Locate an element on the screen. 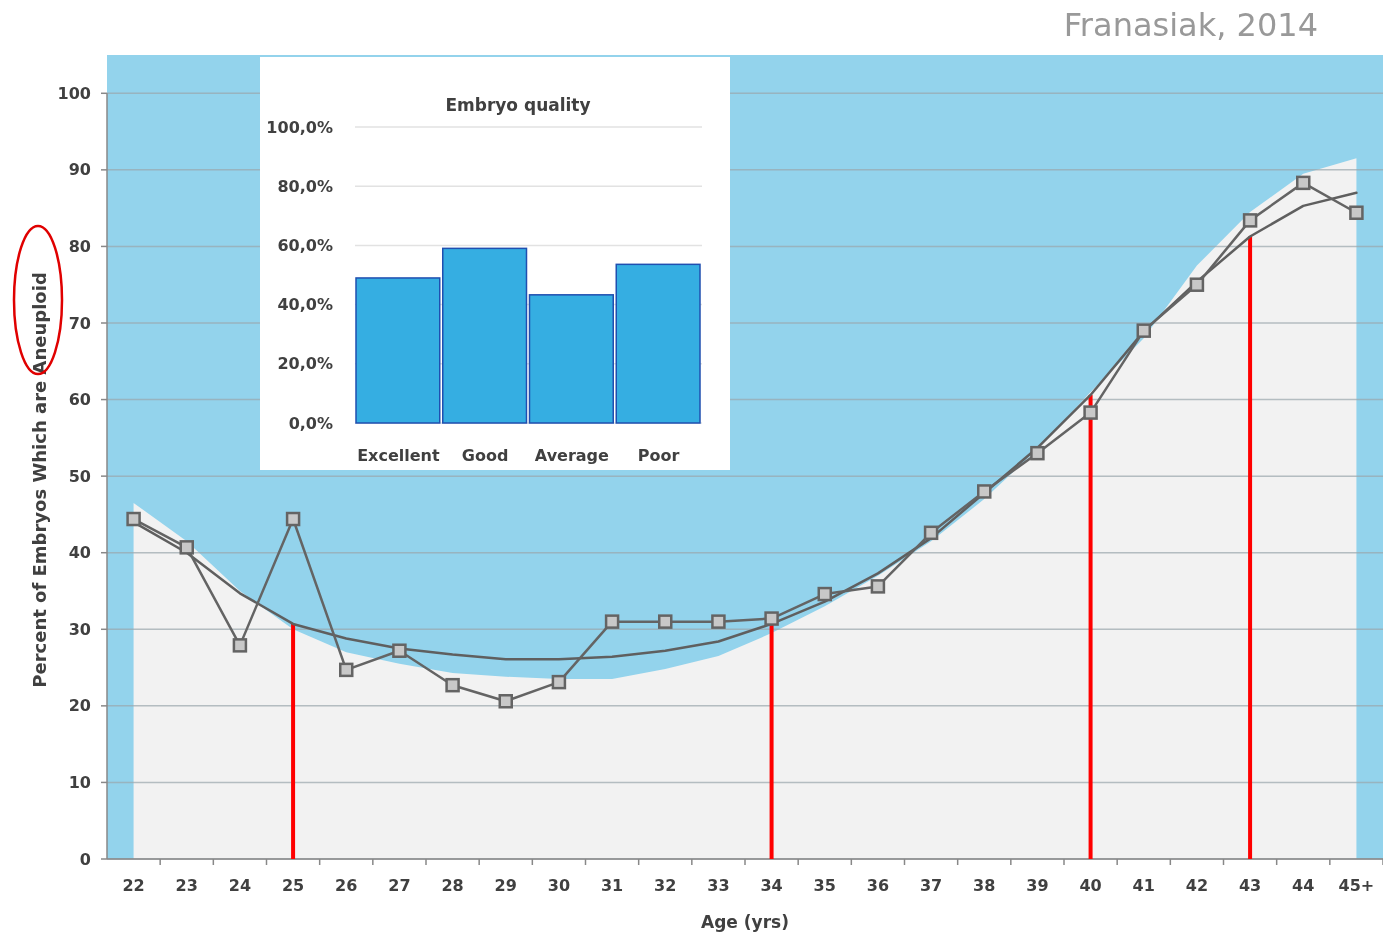 Image resolution: width=1383 pixels, height=936 pixels. x-tick-label: 33 is located at coordinates (718, 885).